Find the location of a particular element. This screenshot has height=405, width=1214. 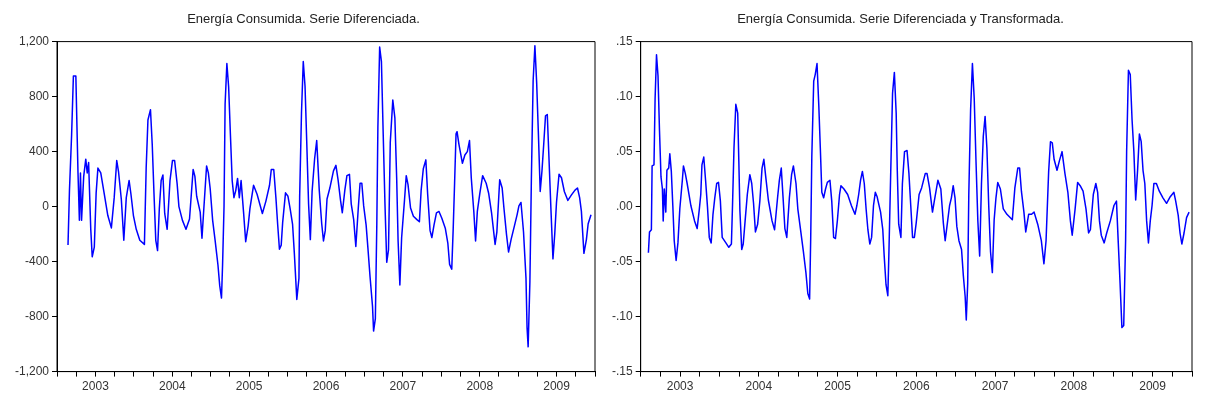

y-tick-label: 0 is located at coordinates (46, 205).